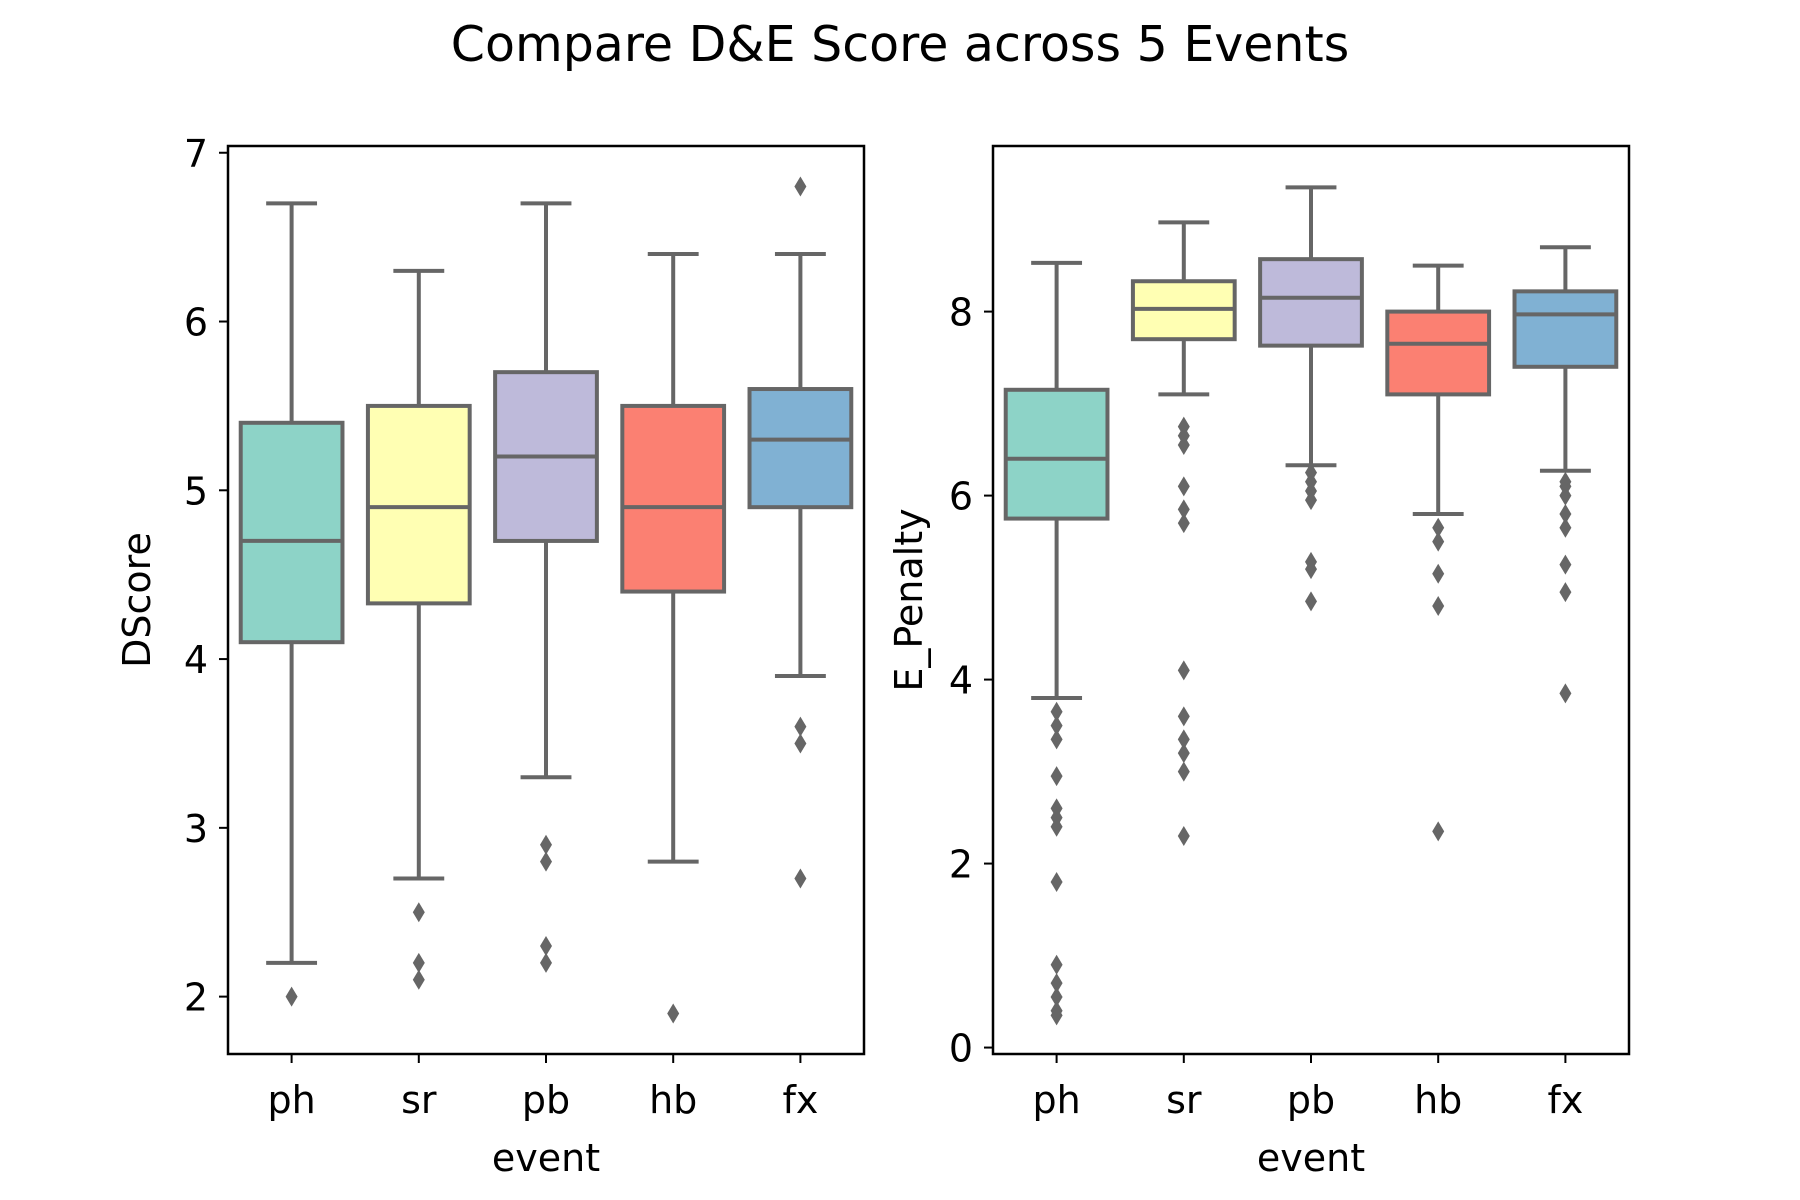  I want to click on panel-2-ytick-label-4: 4, so click(961, 681).